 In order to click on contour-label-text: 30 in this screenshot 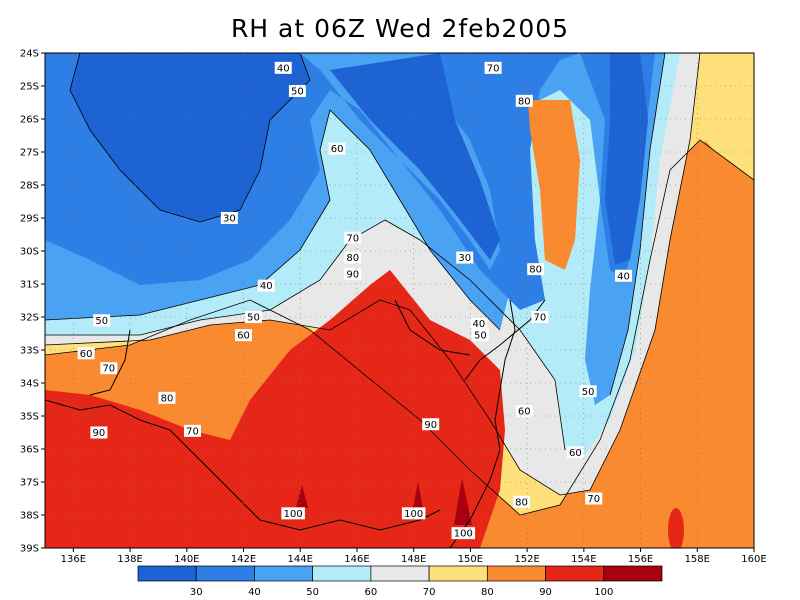, I will do `click(464, 258)`.